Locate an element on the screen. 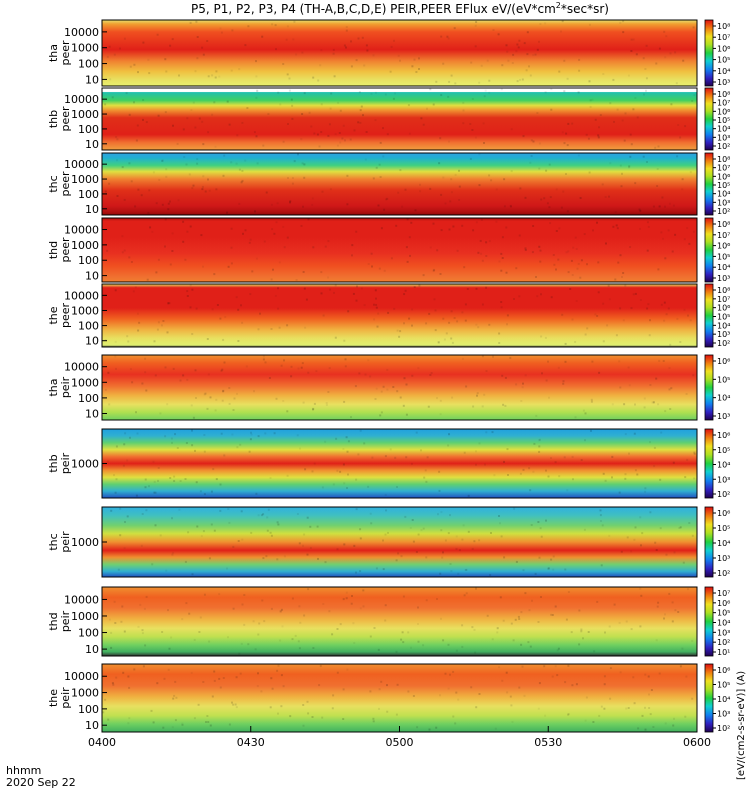  colorbar-tick-label: 10⁵ is located at coordinates (723, 185).